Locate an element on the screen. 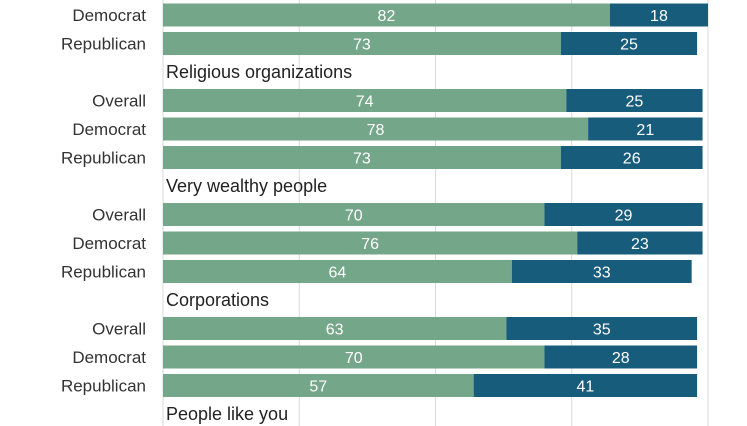 This screenshot has width=747, height=426. data-label: 18 is located at coordinates (659, 16).